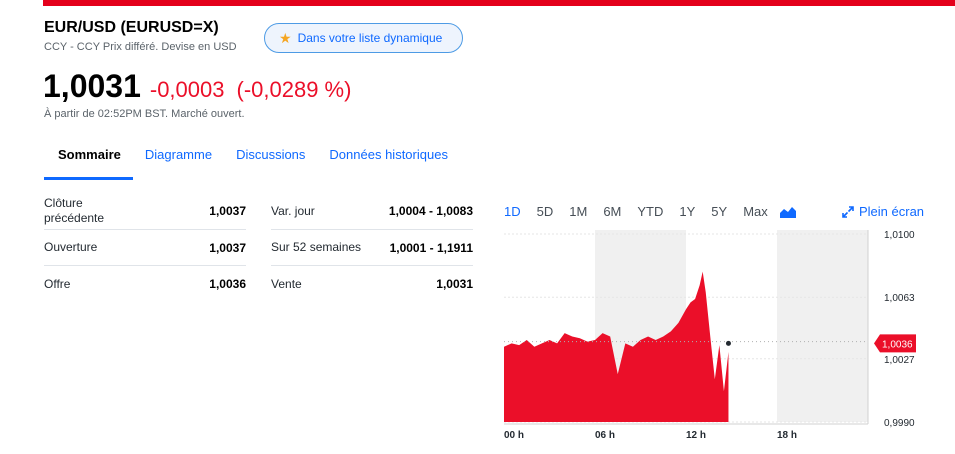 The image size is (955, 454). What do you see at coordinates (388, 154) in the screenshot?
I see `tab-donnees-historiques: Données historiques` at bounding box center [388, 154].